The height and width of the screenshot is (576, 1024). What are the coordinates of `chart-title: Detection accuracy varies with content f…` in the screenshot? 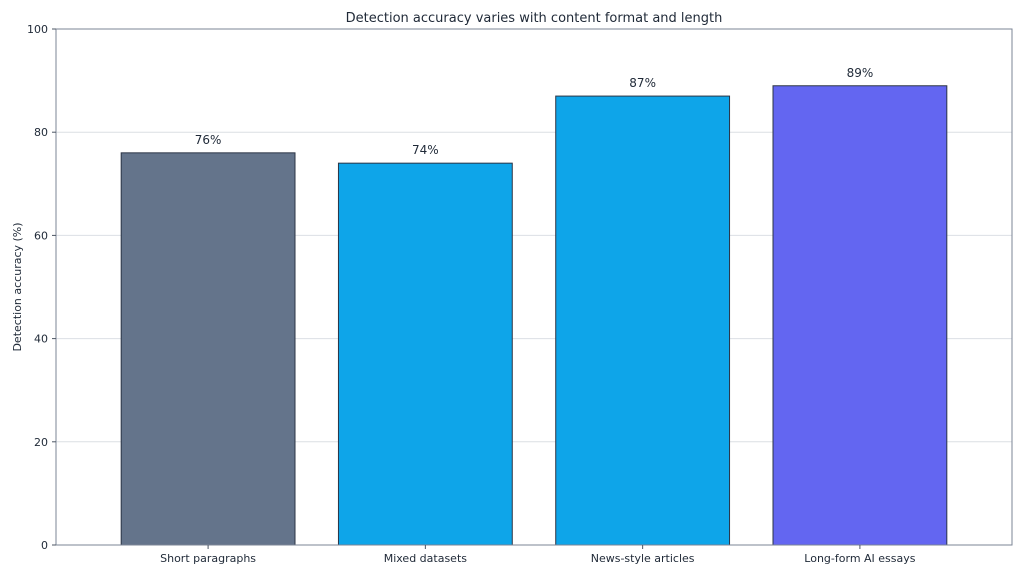 It's located at (534, 18).